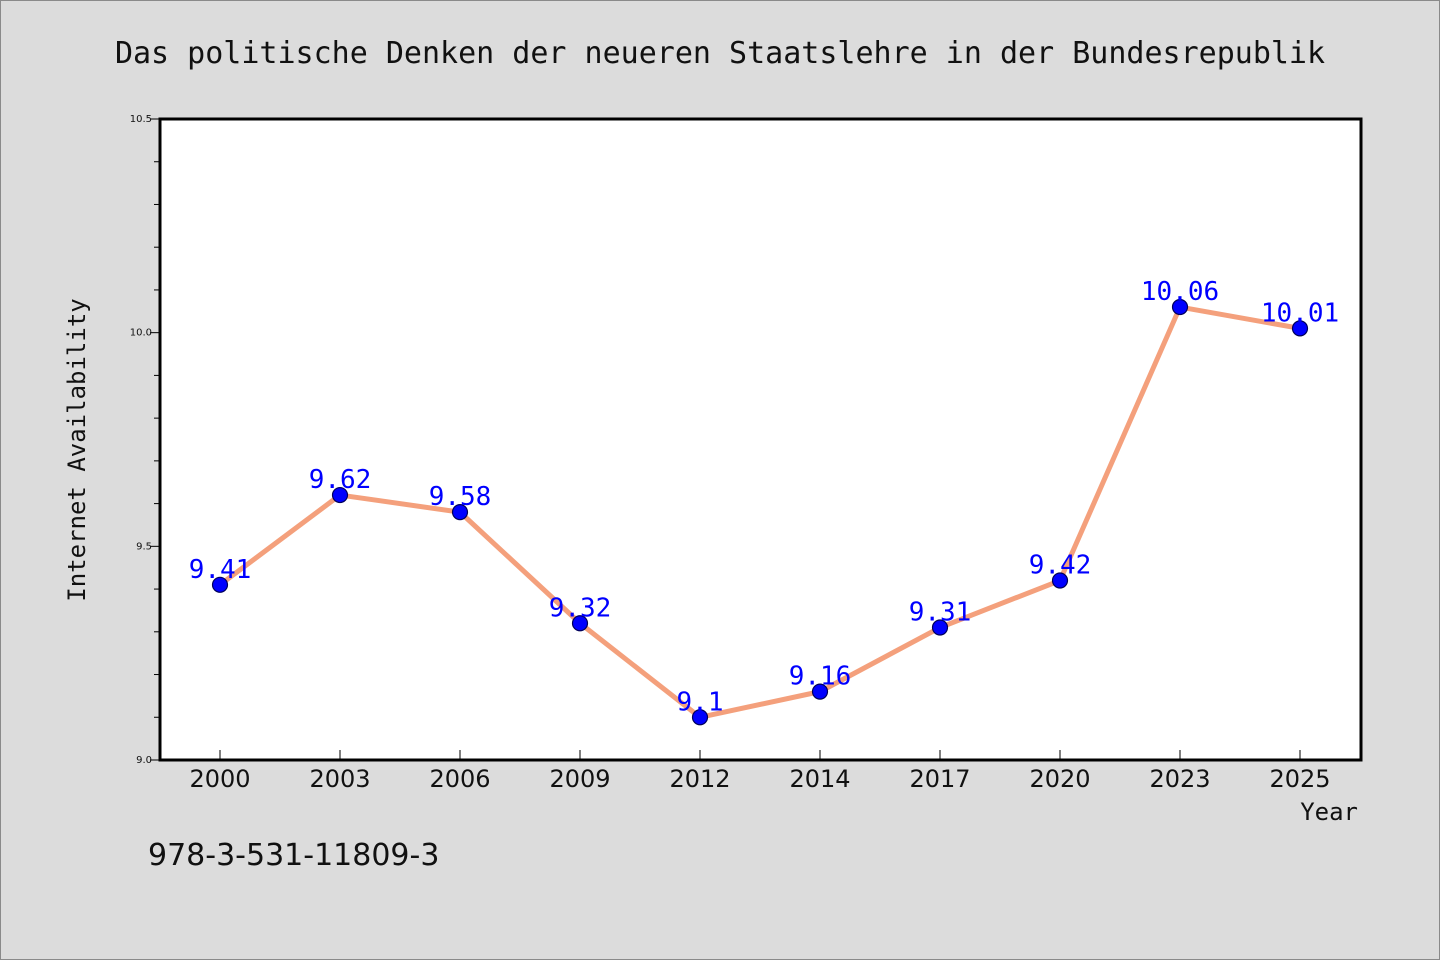  What do you see at coordinates (939, 779) in the screenshot?
I see `x-tick-label: 2017` at bounding box center [939, 779].